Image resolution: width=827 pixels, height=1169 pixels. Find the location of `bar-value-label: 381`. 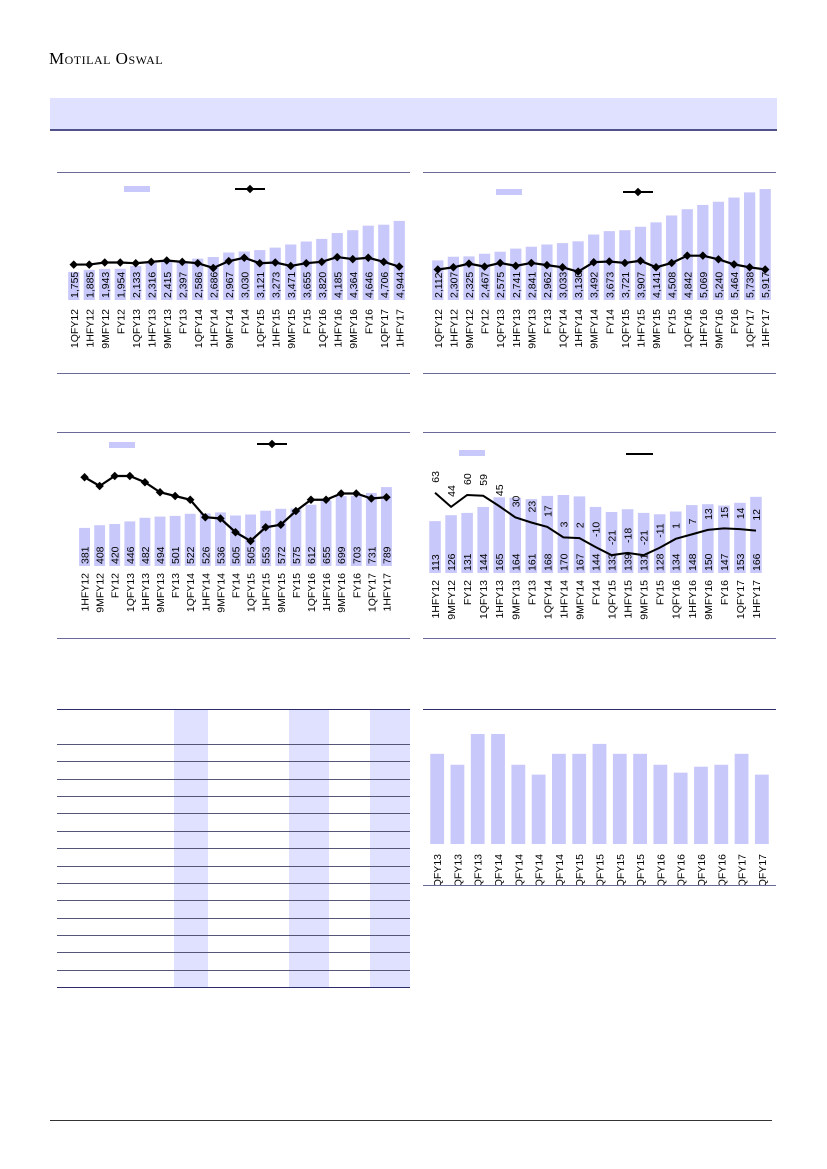

bar-value-label: 381 is located at coordinates (86, 555).